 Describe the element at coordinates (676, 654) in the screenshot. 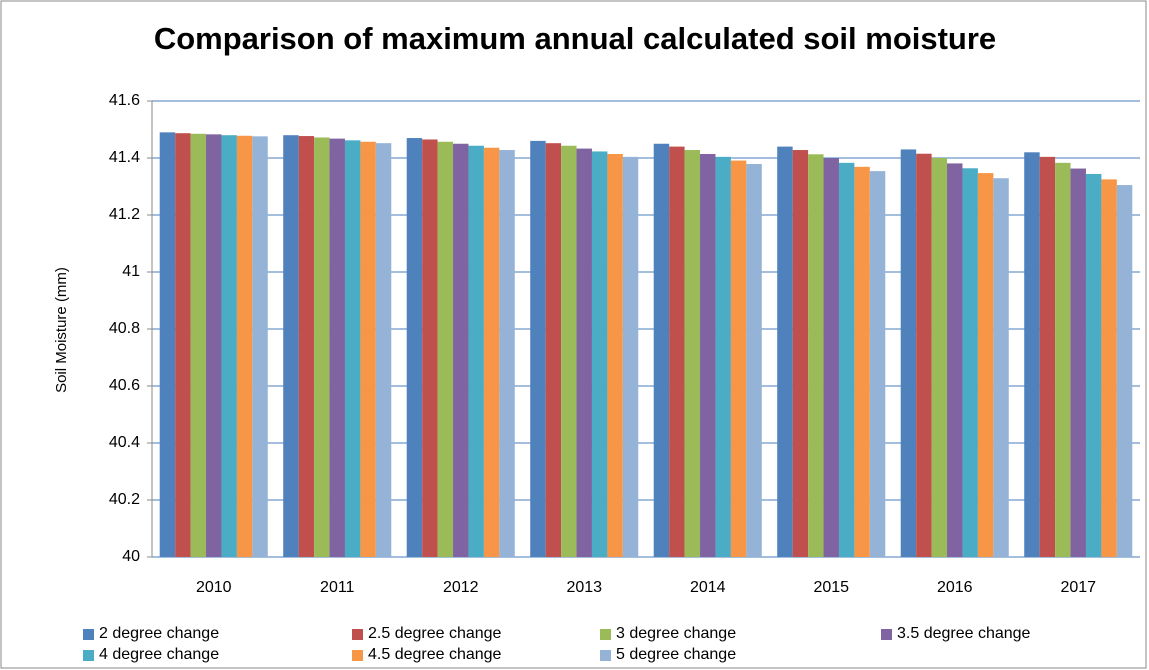

I see `legend-label: 5 degree change` at that location.